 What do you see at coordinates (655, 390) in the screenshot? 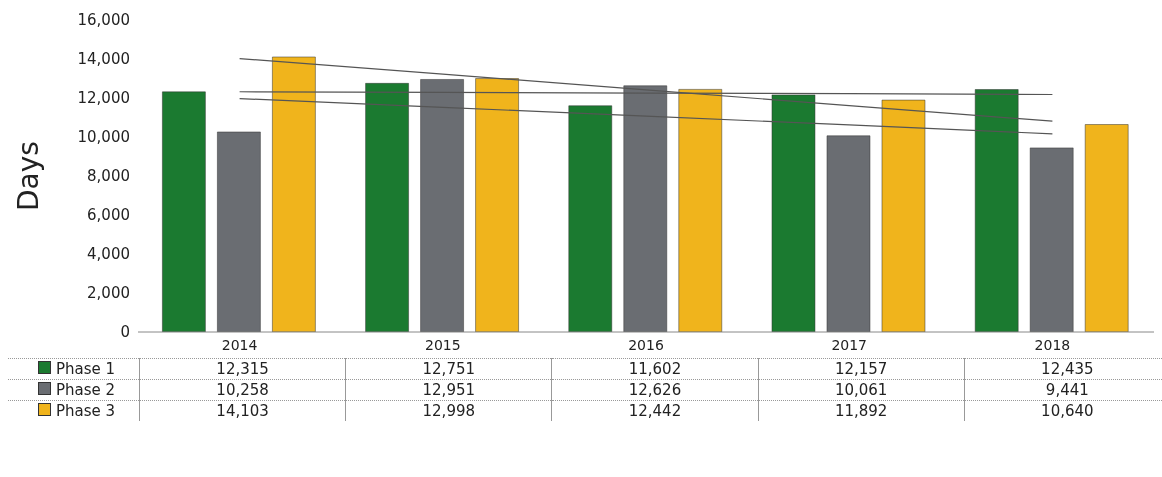
I see `data-label: 12,626` at bounding box center [655, 390].